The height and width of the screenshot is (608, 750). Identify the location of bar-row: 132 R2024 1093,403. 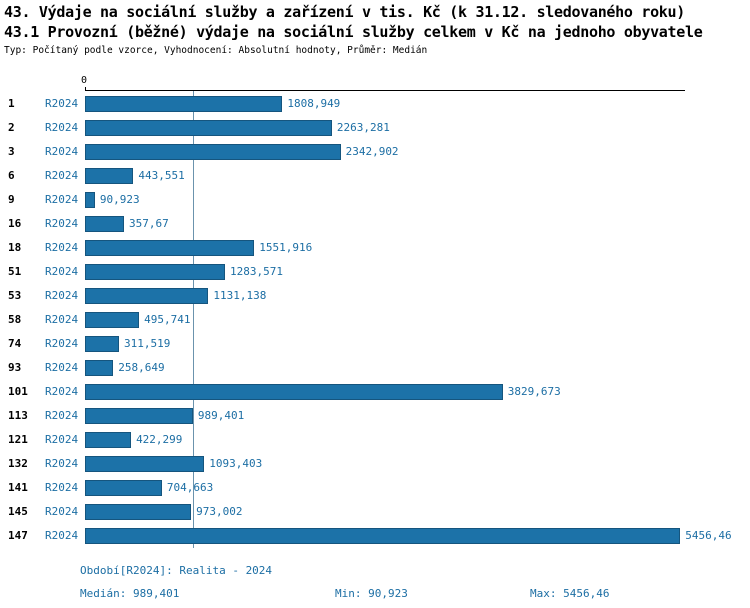
(375, 464).